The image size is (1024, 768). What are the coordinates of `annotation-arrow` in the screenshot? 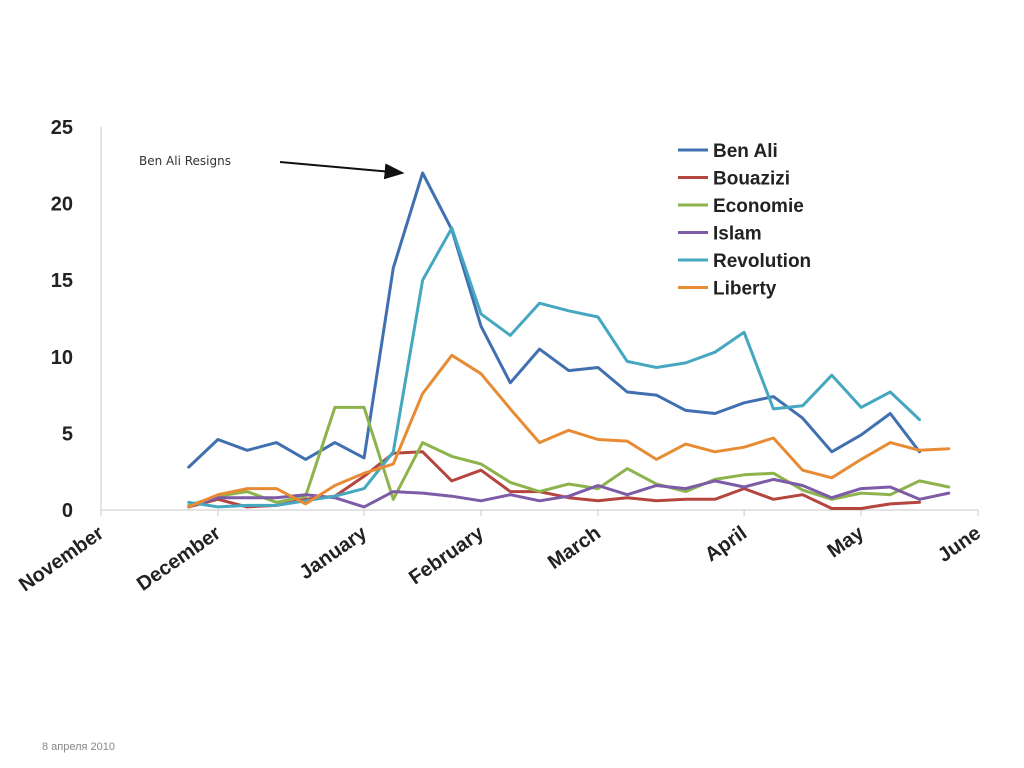 It's located at (342, 170).